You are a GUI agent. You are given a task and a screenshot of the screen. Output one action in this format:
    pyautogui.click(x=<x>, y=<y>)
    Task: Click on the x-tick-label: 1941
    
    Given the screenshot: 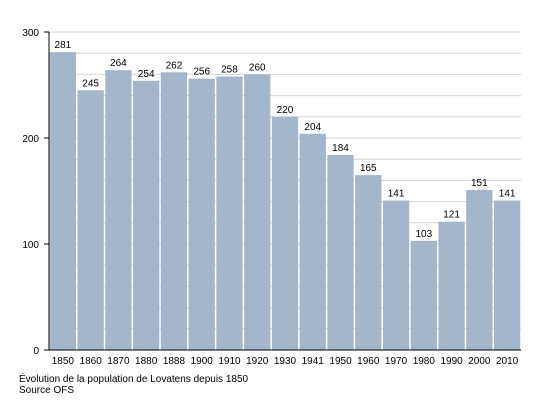 What is the action you would take?
    pyautogui.click(x=313, y=361)
    